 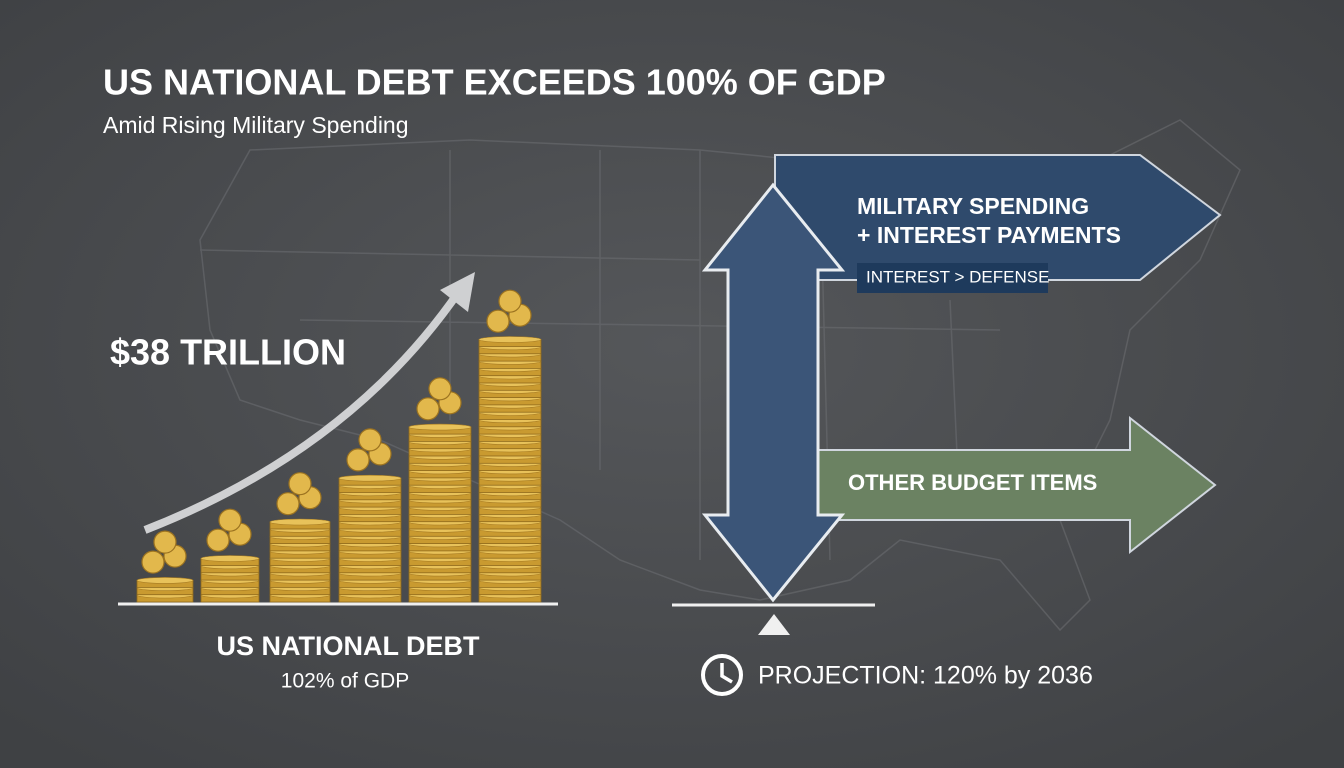 What do you see at coordinates (256, 125) in the screenshot?
I see `subtitle: Amid Rising Military Spending` at bounding box center [256, 125].